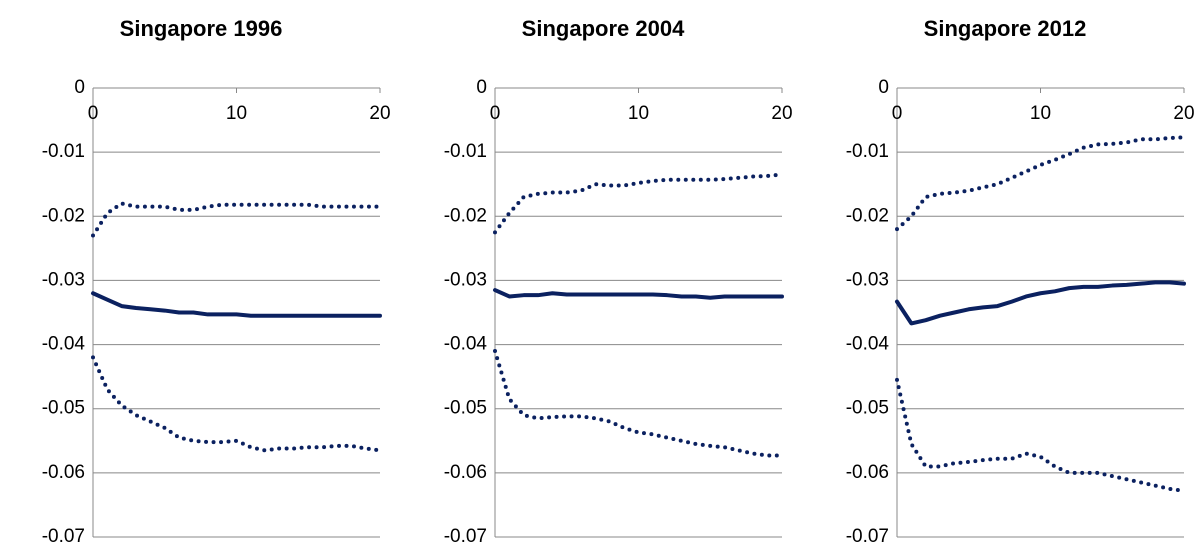 The height and width of the screenshot is (546, 1204). What do you see at coordinates (201, 28) in the screenshot?
I see `chart-title: Singapore 1996` at bounding box center [201, 28].